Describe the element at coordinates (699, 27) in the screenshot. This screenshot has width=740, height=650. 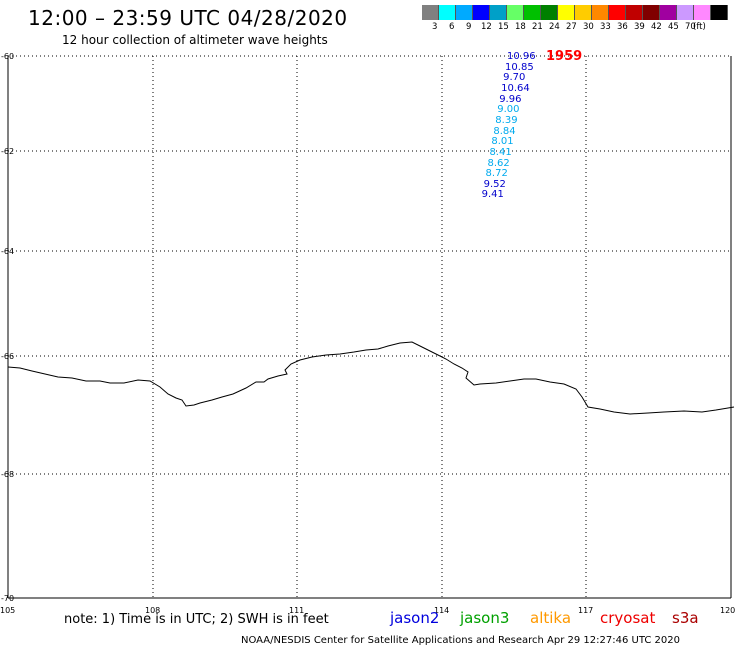
I see `legend-unit: (ft)` at that location.